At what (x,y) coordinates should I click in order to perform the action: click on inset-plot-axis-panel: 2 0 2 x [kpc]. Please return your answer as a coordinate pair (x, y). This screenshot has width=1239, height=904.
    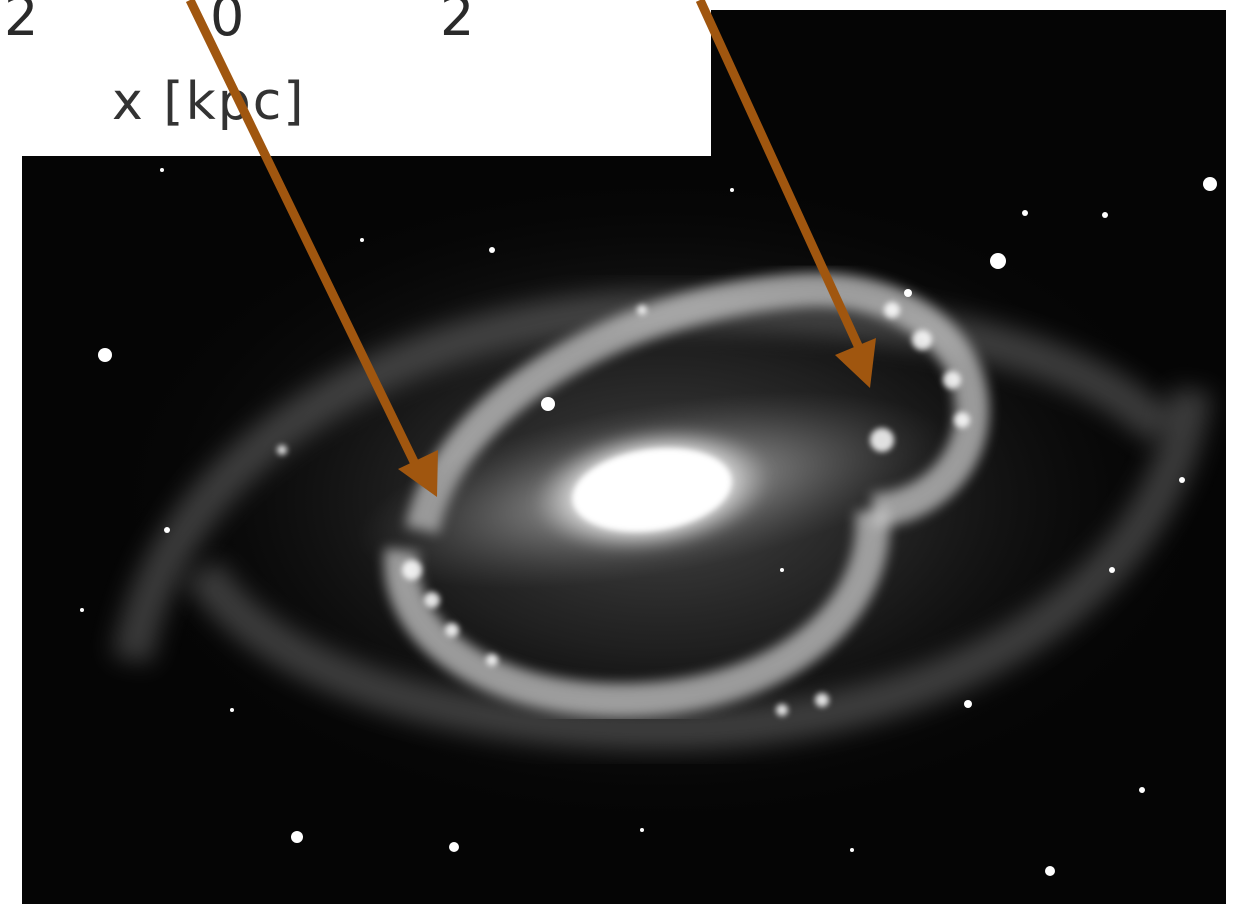
    Looking at the image, I should click on (355, 78).